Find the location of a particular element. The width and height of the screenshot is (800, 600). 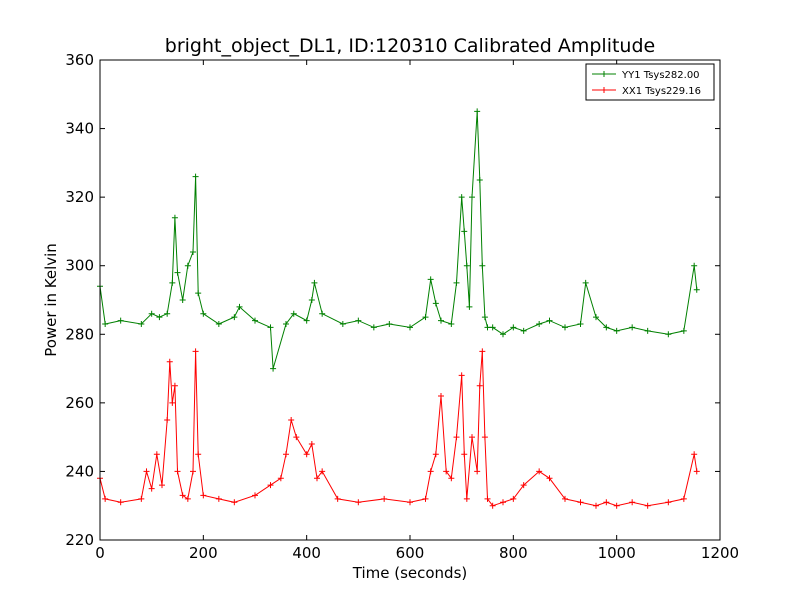

y-tick-label: 300 is located at coordinates (79, 266).